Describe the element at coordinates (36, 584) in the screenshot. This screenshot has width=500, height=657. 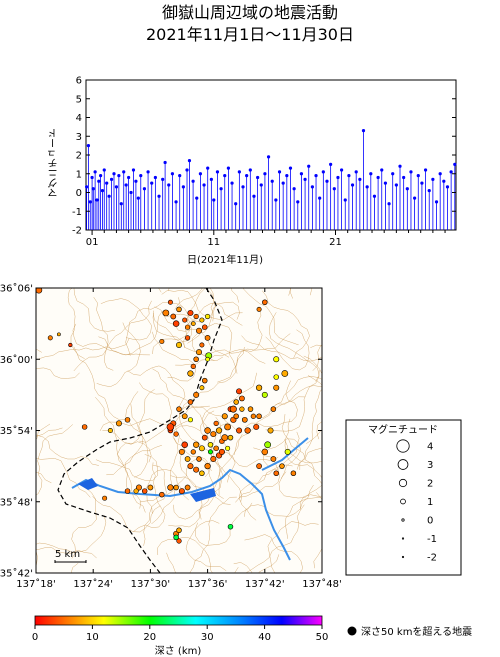
I see `lon-tick-label: 137˚18'` at that location.